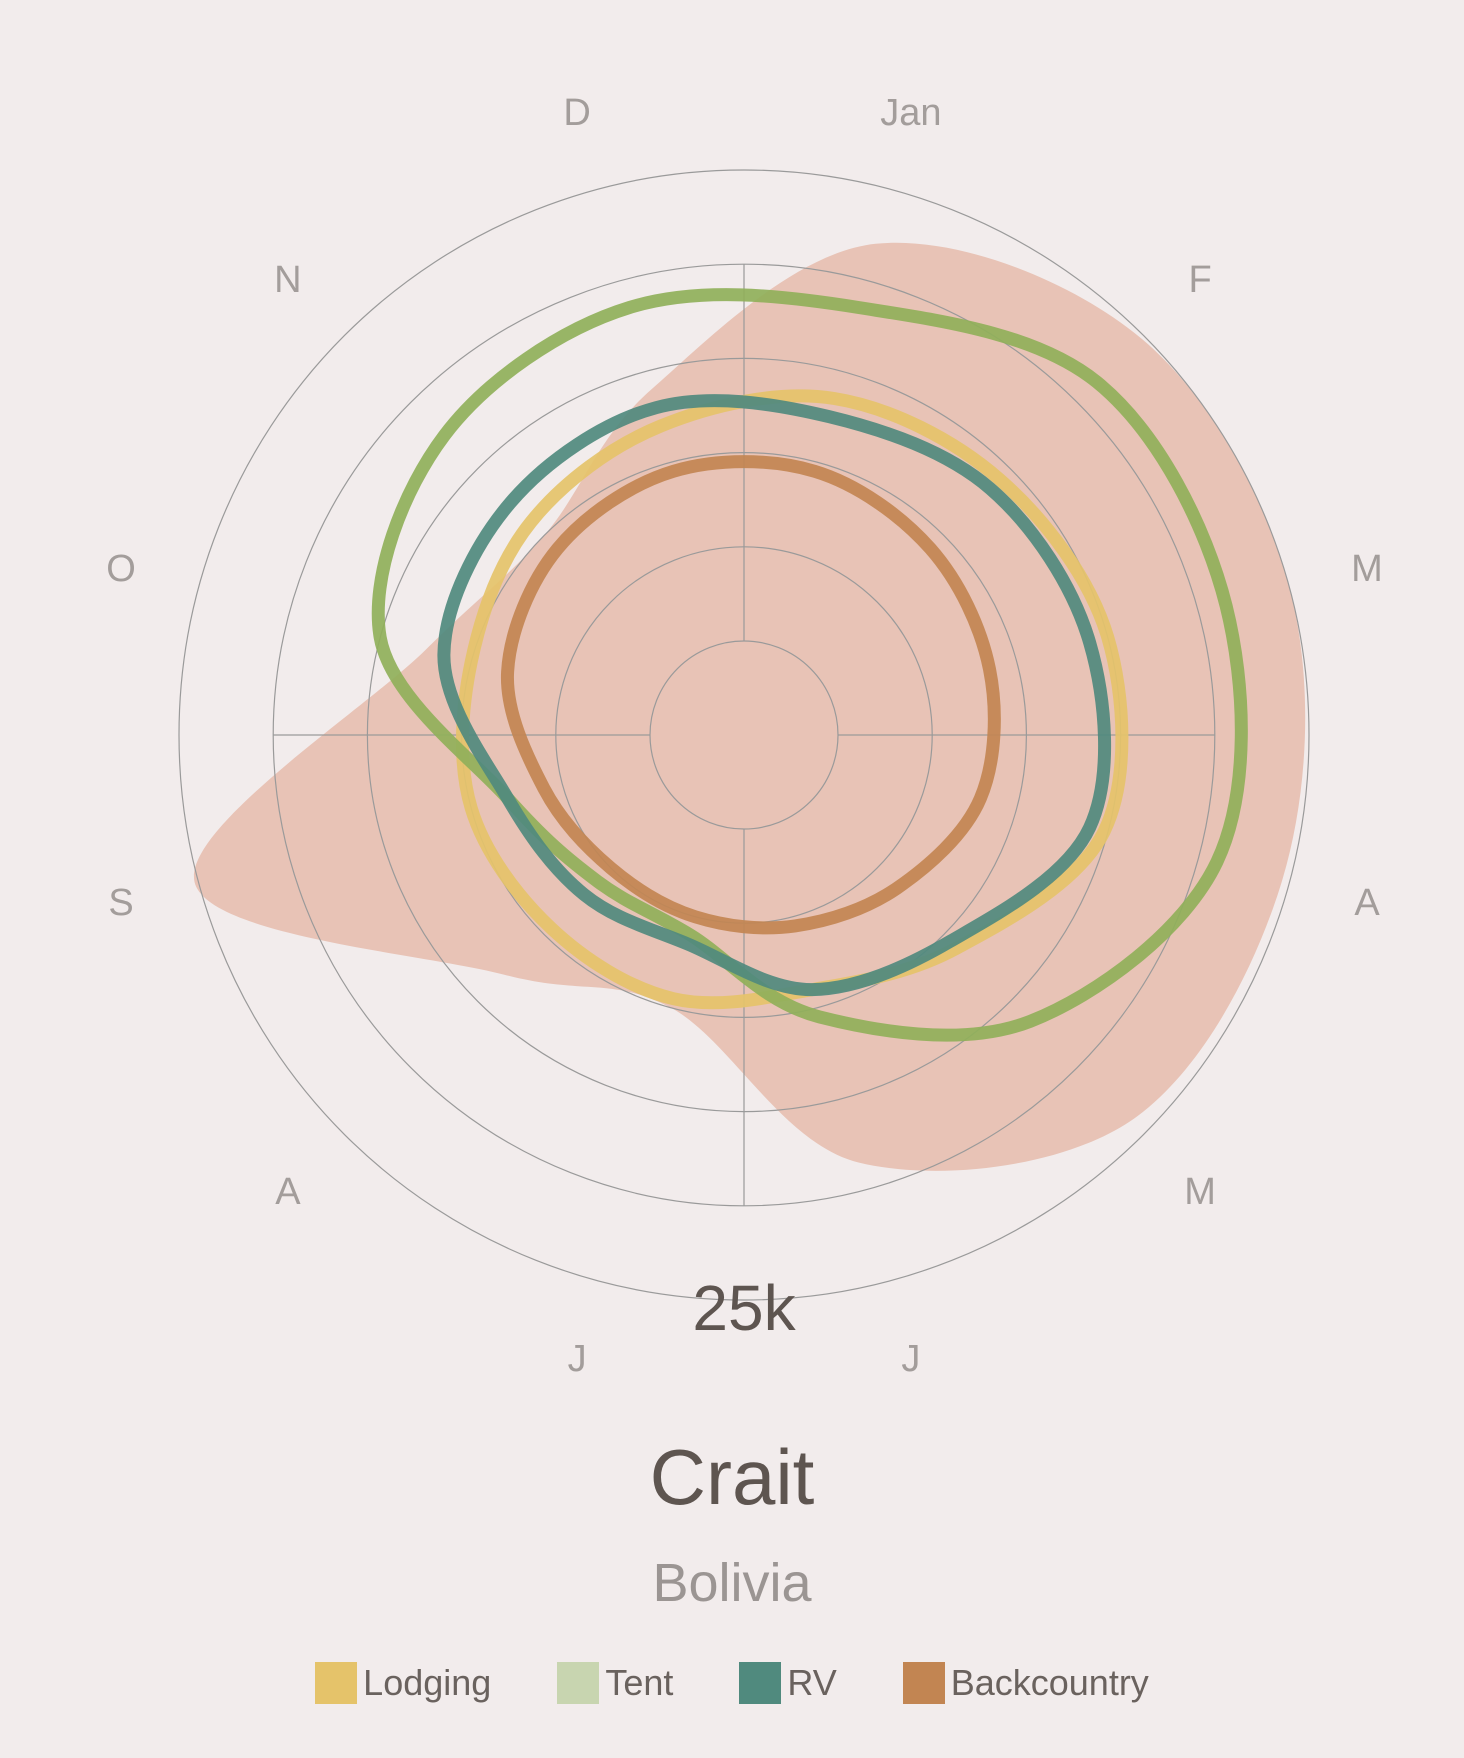  What do you see at coordinates (1367, 903) in the screenshot?
I see `month-label-3: A` at bounding box center [1367, 903].